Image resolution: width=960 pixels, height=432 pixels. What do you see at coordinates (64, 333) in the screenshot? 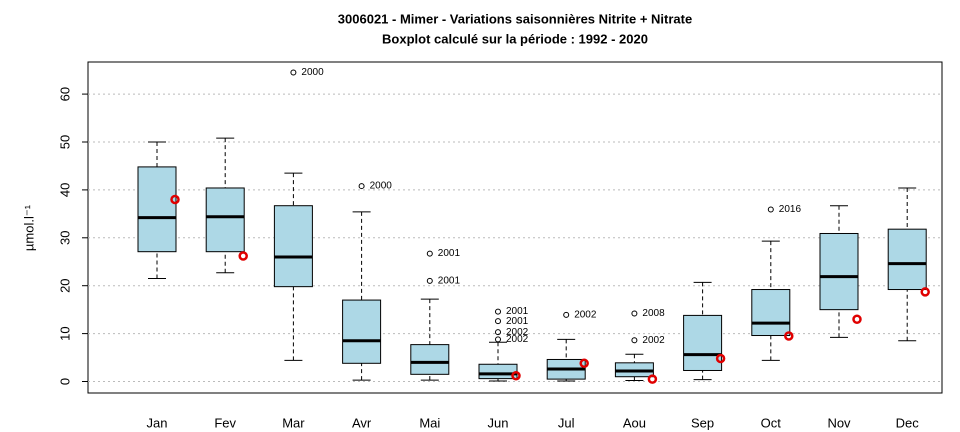
I see `y-tick-label: 10` at bounding box center [64, 333].